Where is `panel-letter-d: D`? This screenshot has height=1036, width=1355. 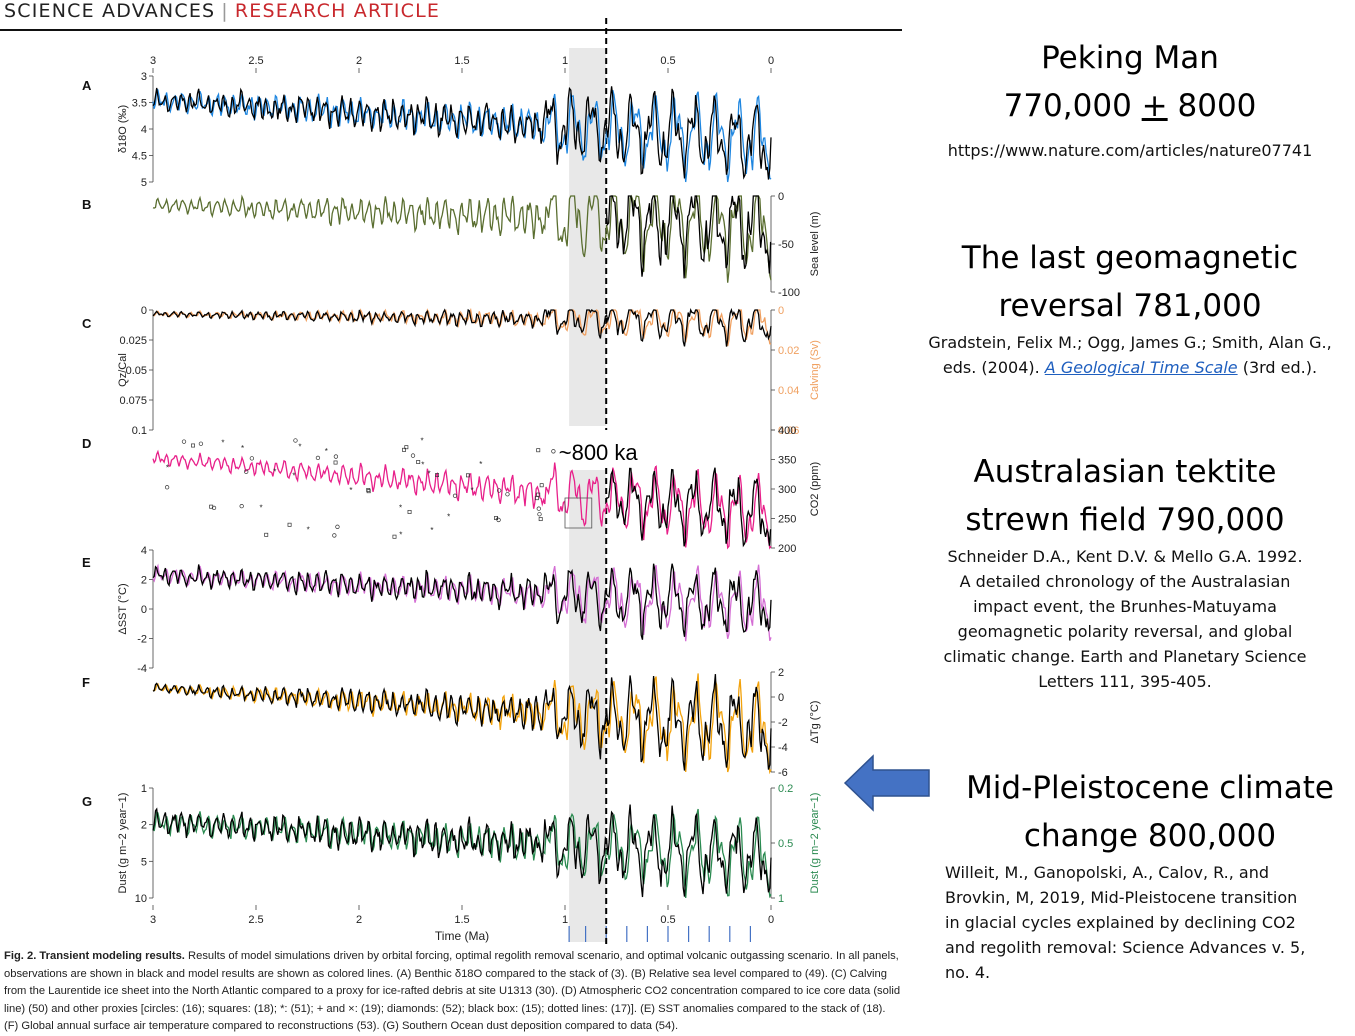 panel-letter-d: D is located at coordinates (86, 443).